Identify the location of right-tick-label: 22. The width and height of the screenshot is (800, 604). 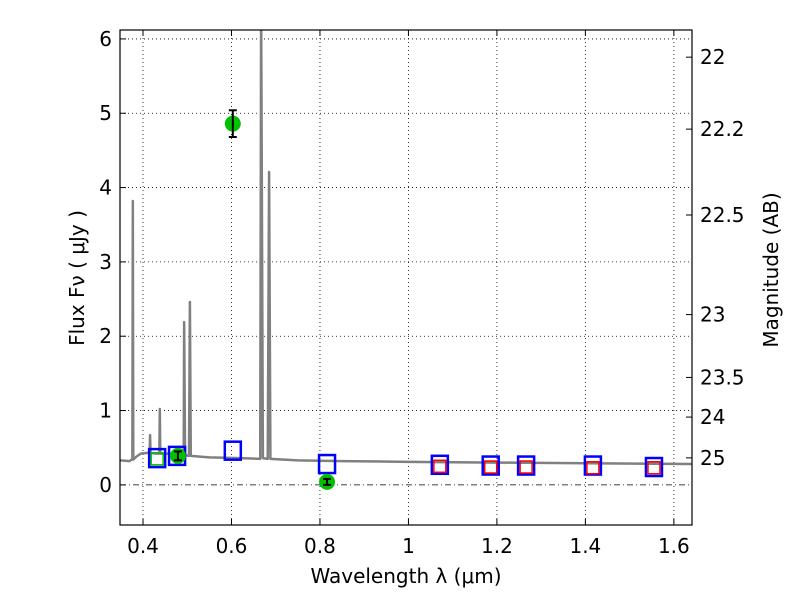
(712, 57).